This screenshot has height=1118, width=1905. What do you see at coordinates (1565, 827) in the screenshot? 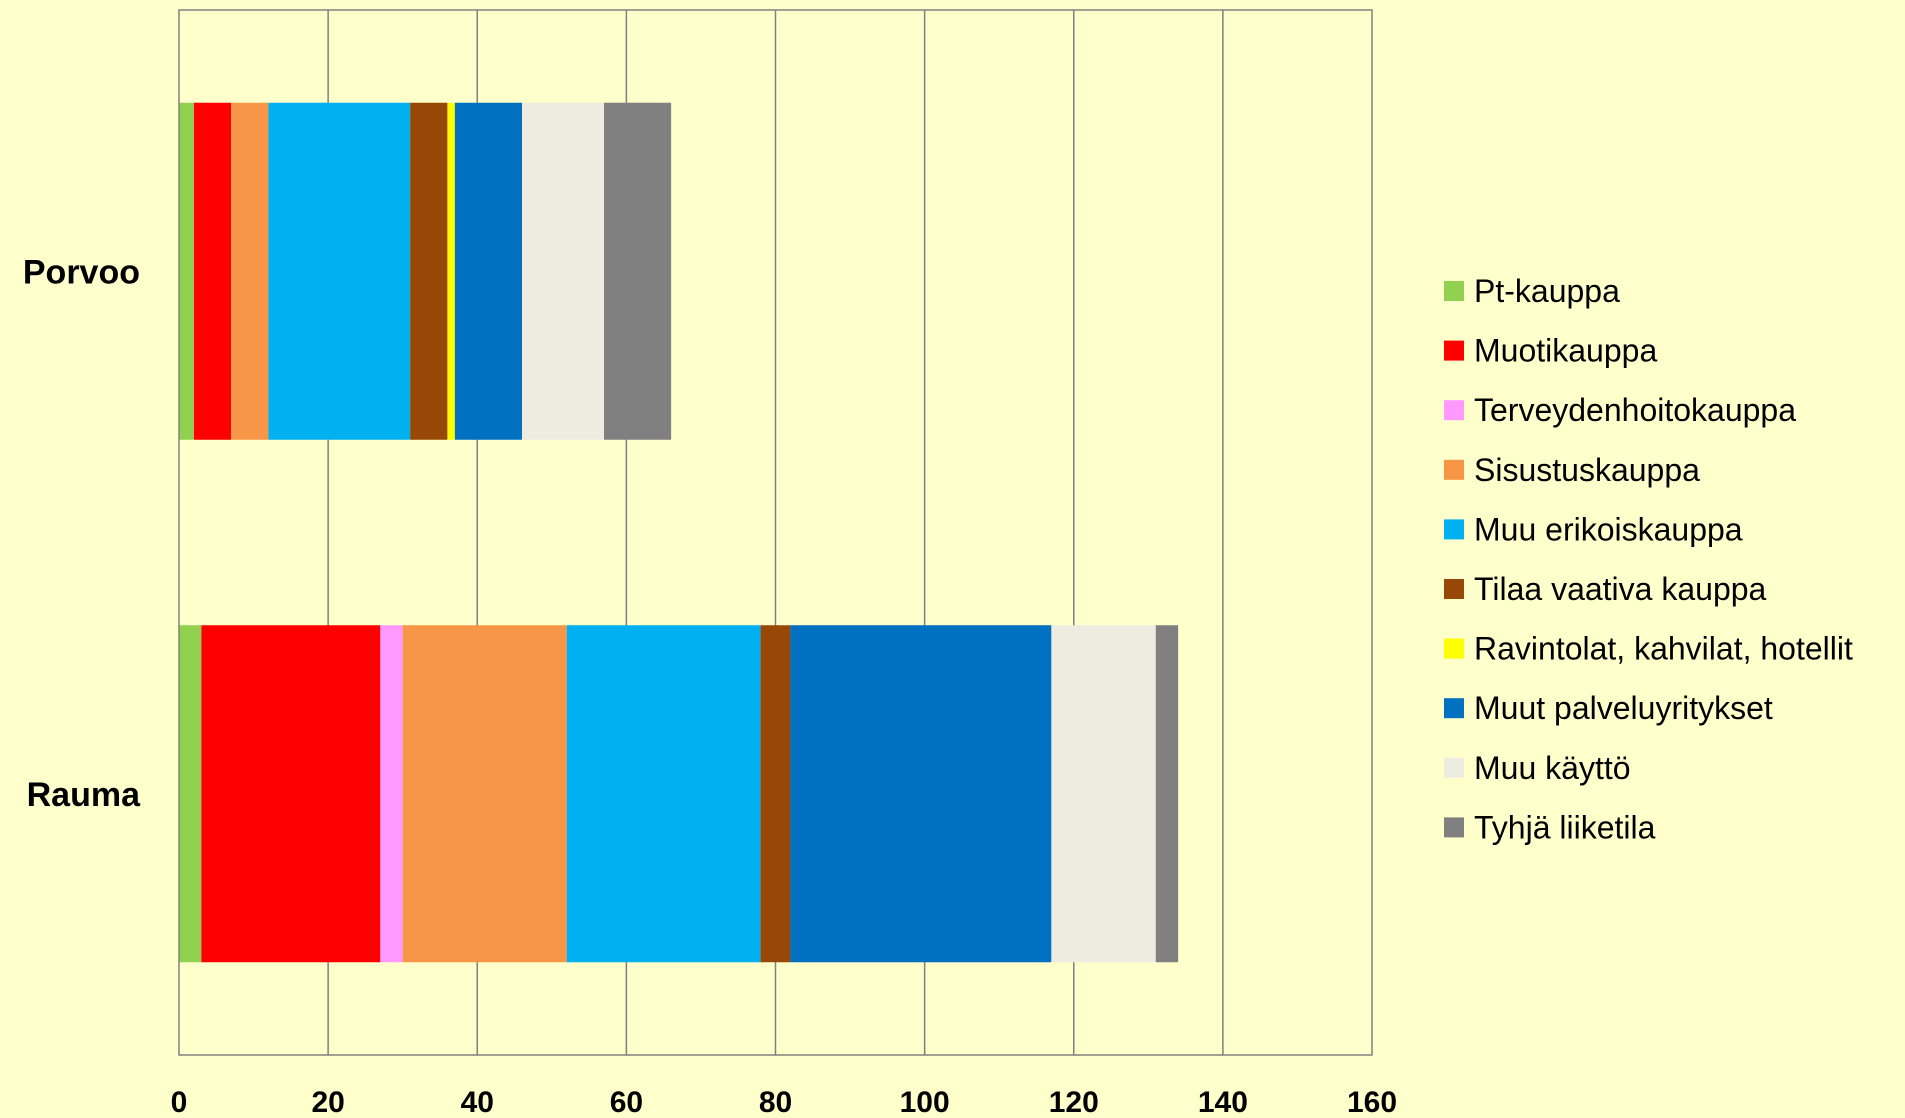
I see `legend-label: Tyhjä liiketila` at bounding box center [1565, 827].